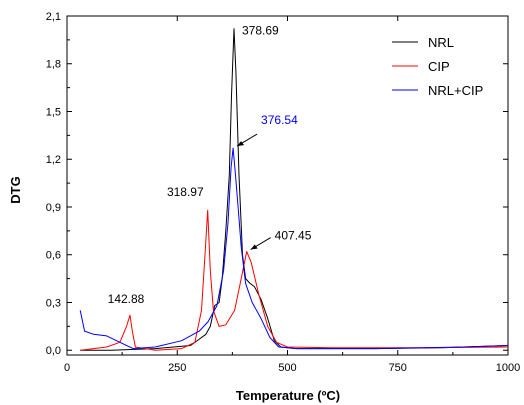  Describe the element at coordinates (260, 31) in the screenshot. I see `peak-annotation-label: 378.69` at that location.